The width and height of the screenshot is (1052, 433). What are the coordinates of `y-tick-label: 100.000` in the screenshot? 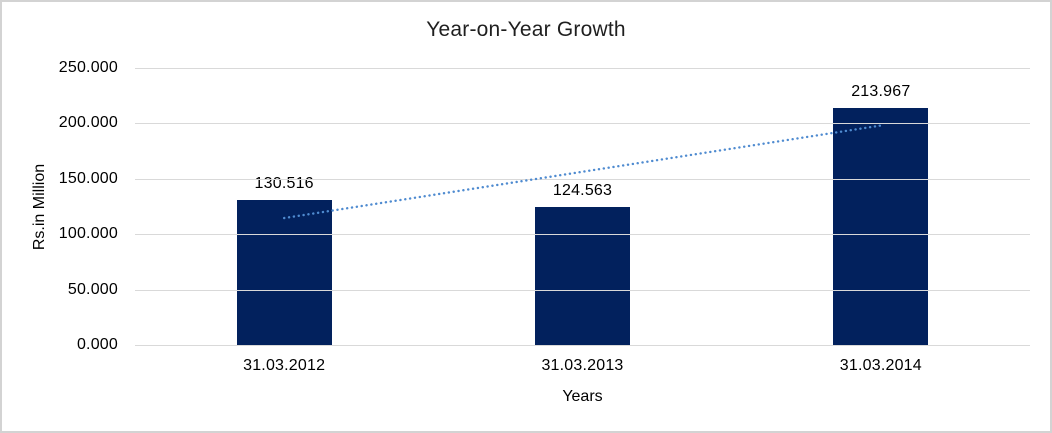 It's located at (88, 234).